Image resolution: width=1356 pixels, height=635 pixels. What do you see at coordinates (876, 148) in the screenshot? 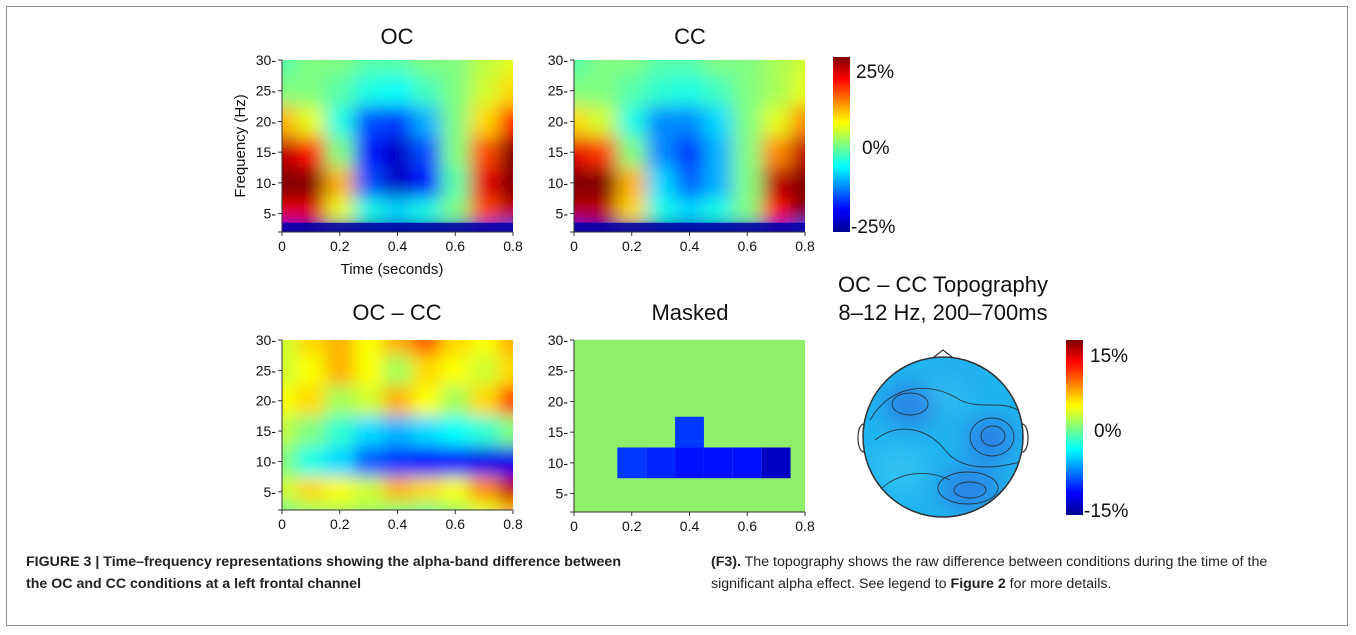
I see `colorbar-top-mid: 0%` at bounding box center [876, 148].